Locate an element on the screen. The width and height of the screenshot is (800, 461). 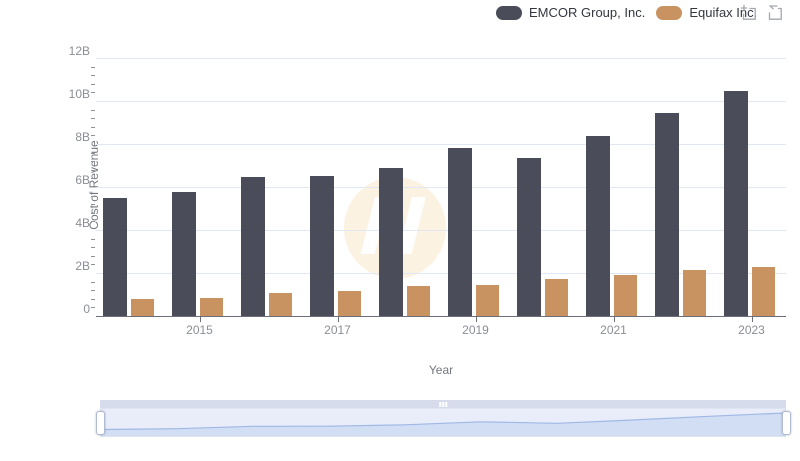
bar-equifax-2019 is located at coordinates (487, 300).